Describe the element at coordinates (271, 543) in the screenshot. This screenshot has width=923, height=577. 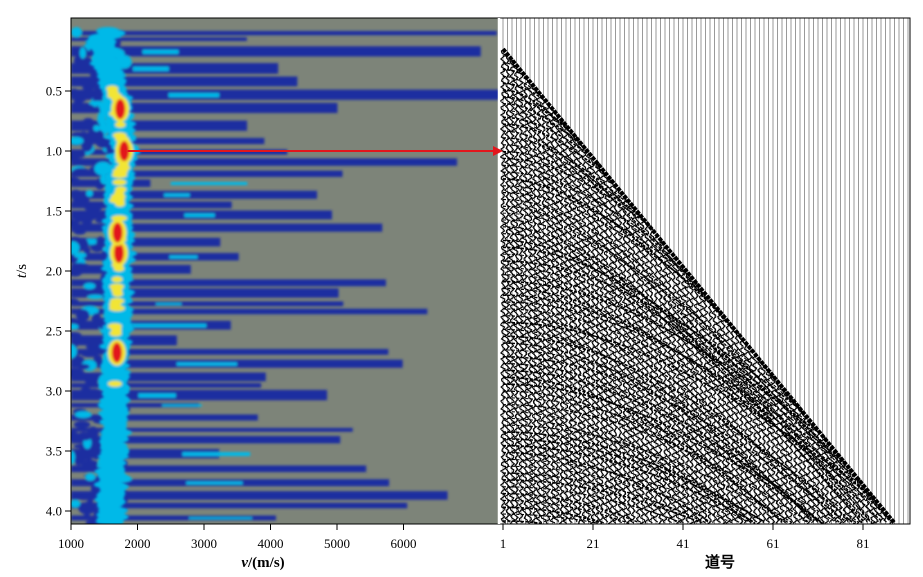
I see `x-tick-label: 4000` at that location.